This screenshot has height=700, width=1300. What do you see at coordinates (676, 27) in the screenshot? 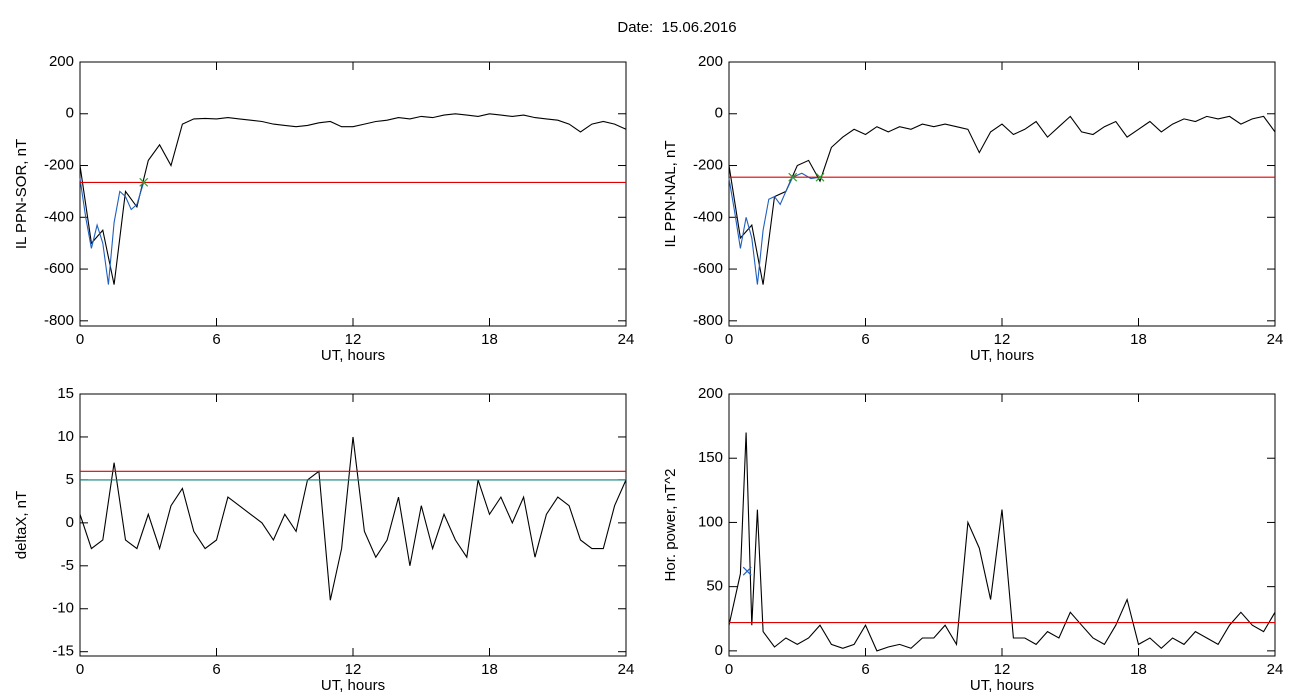
I see `page-title: Date: 15.06.2016` at bounding box center [676, 27].